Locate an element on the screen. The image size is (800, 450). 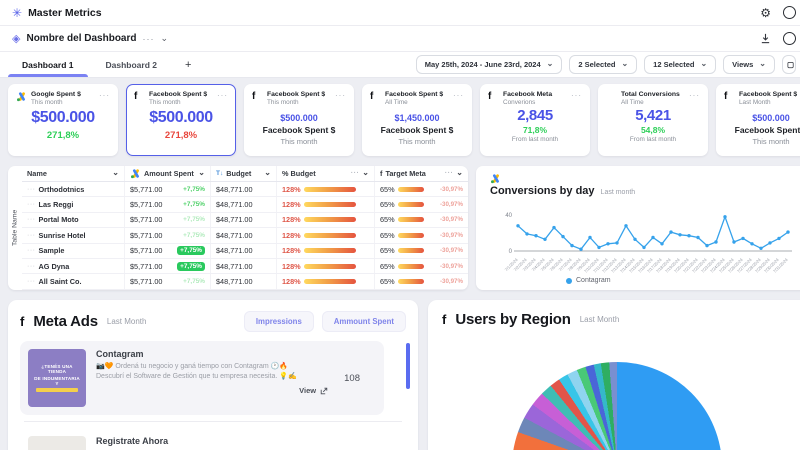
add-tab-button: + is located at coordinates (188, 64).